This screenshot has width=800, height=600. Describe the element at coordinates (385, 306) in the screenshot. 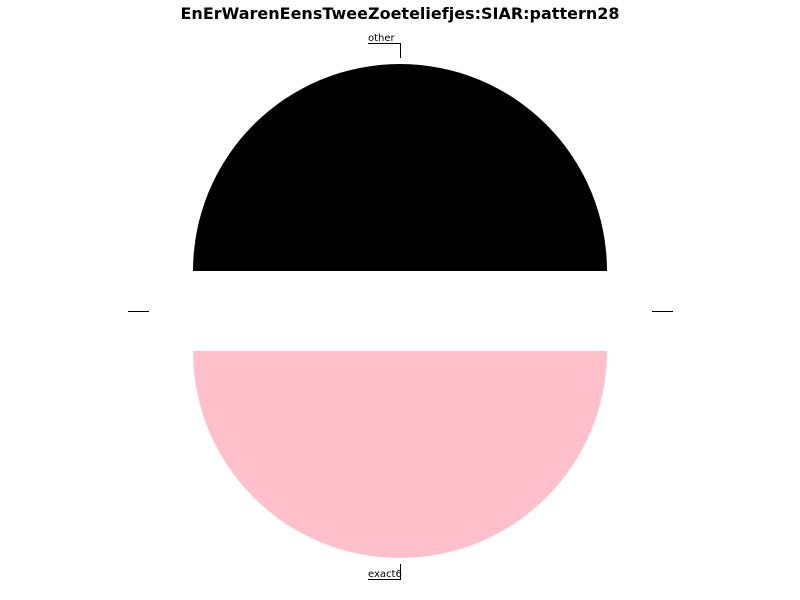

I see `pie-labels: other exact6` at that location.